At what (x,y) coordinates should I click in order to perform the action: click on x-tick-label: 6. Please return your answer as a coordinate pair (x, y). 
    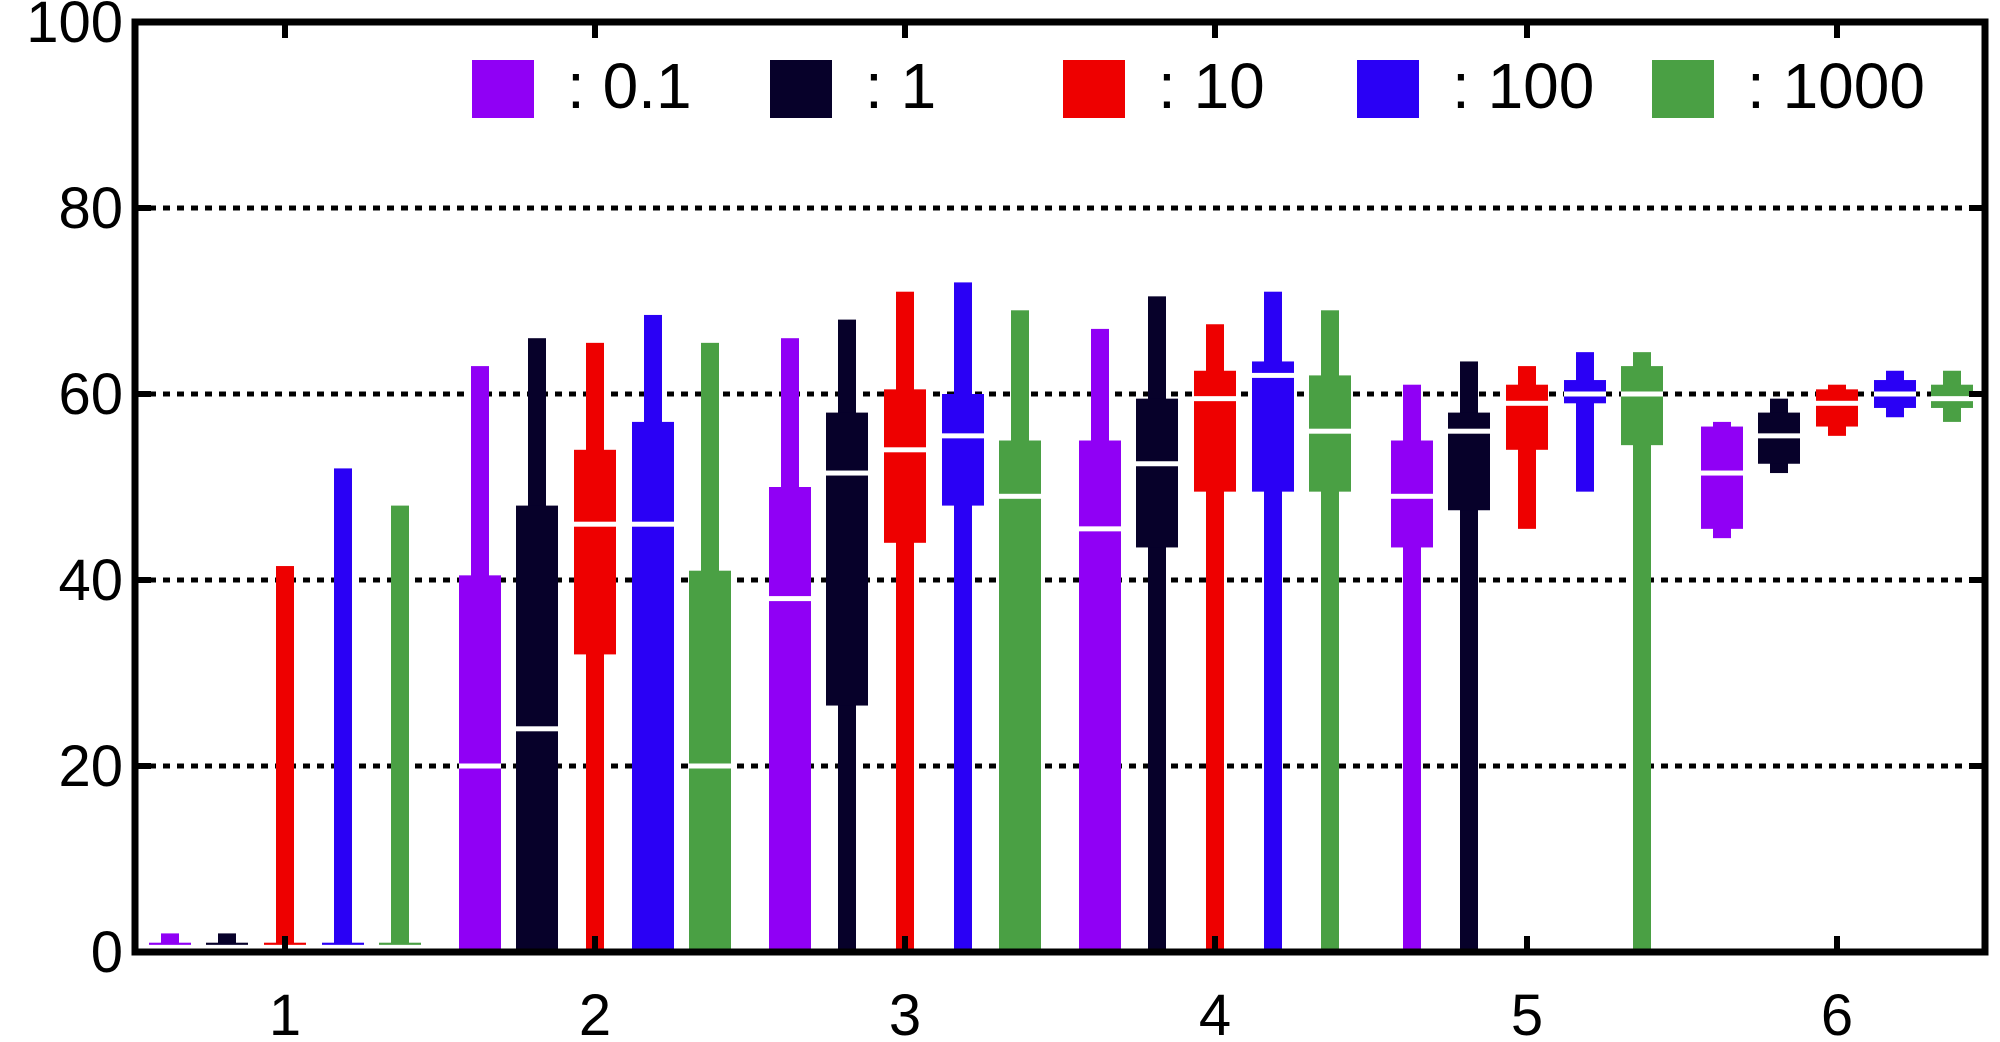
    Looking at the image, I should click on (1837, 1012).